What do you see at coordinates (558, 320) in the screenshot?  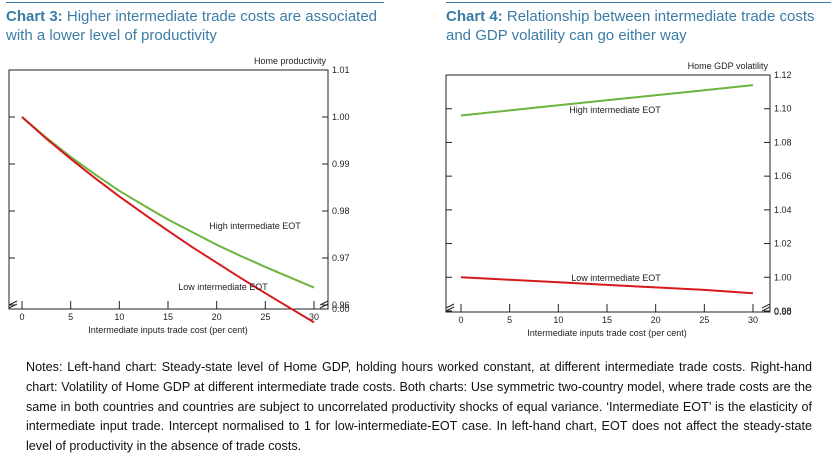 I see `chart4-x-tick-label: 10` at bounding box center [558, 320].